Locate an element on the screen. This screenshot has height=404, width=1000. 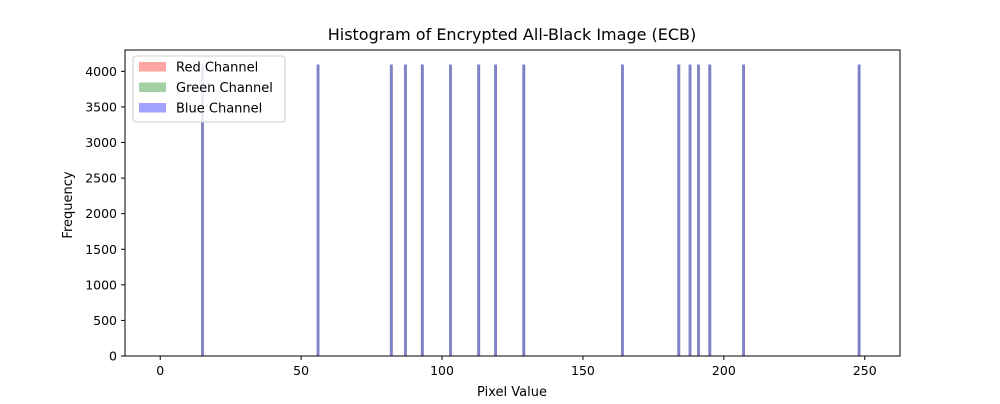
y-tick-label-1500: 1500 is located at coordinates (101, 249).